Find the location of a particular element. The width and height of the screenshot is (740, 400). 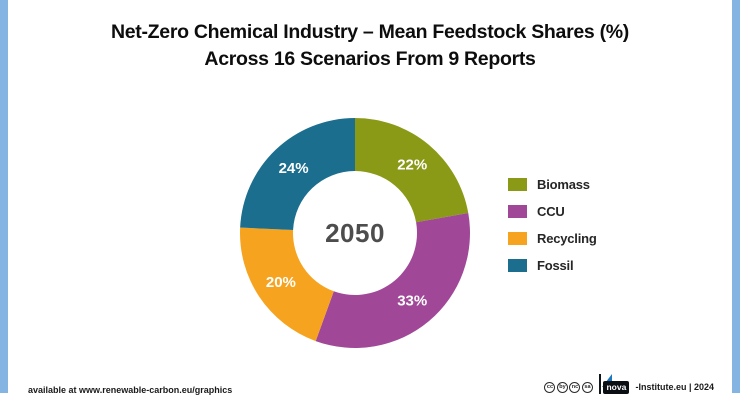

logo-sail-icon is located at coordinates (607, 380).